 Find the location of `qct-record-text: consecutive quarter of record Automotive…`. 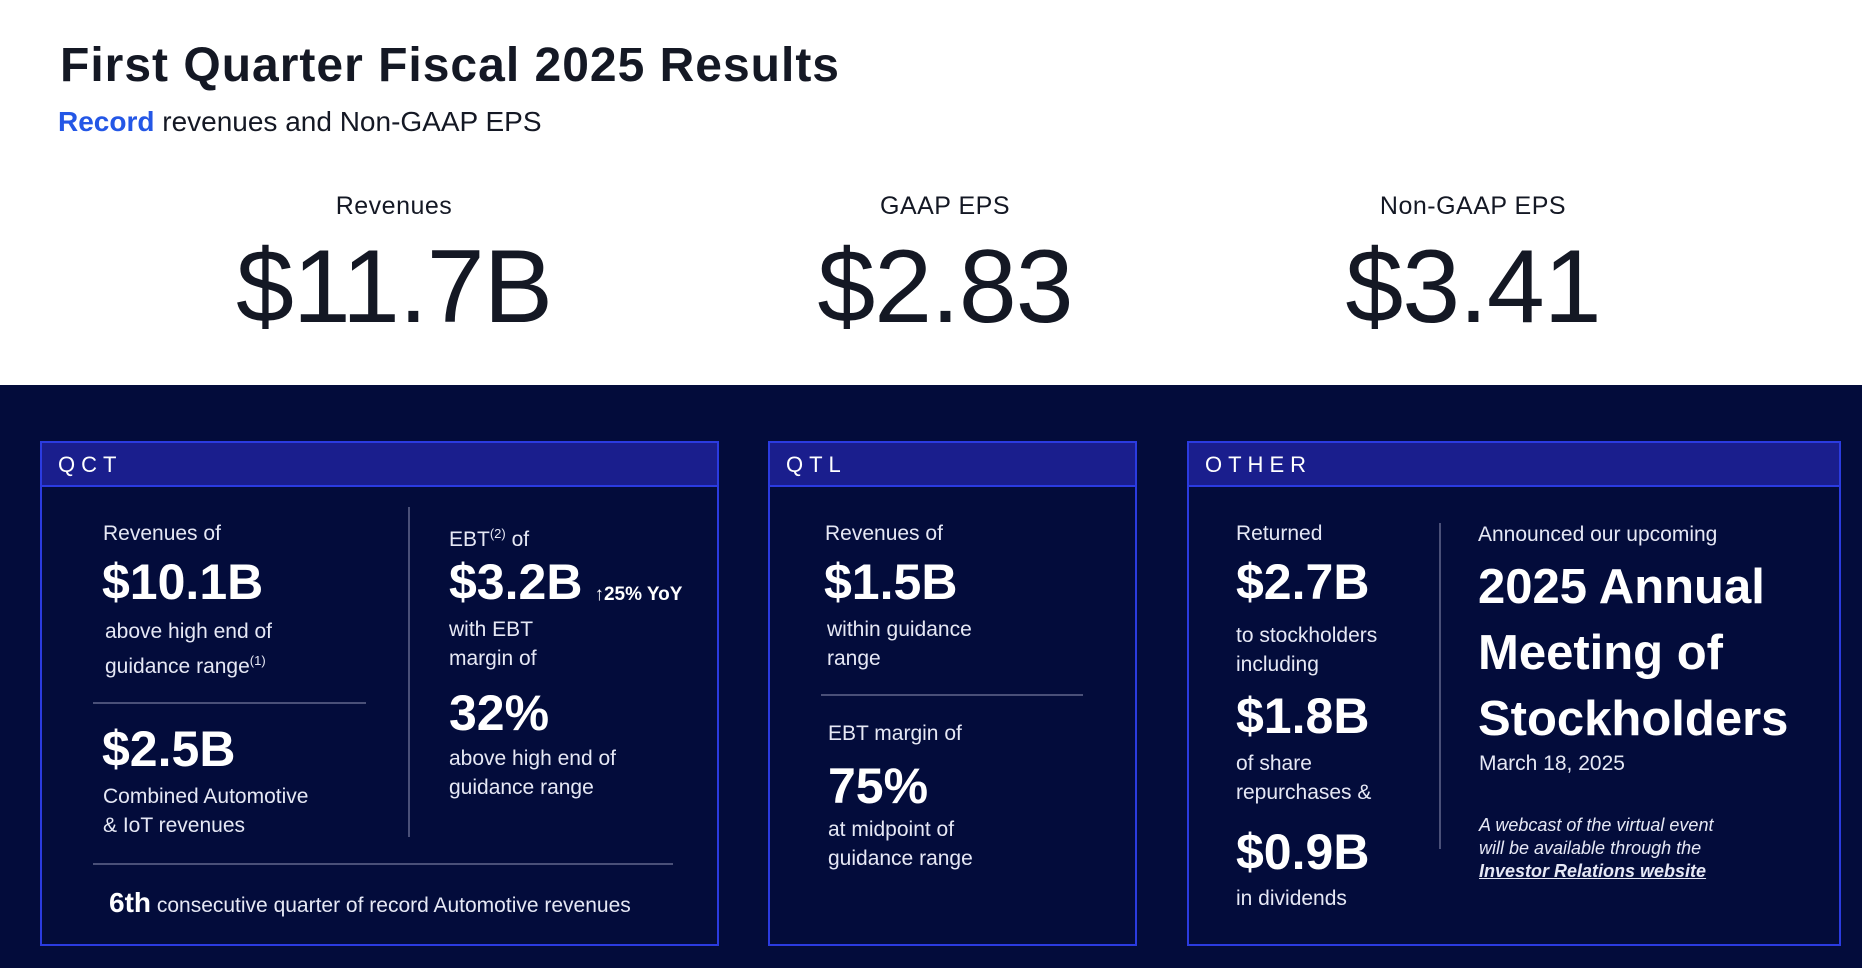

qct-record-text: consecutive quarter of record Automotive… is located at coordinates (391, 905).